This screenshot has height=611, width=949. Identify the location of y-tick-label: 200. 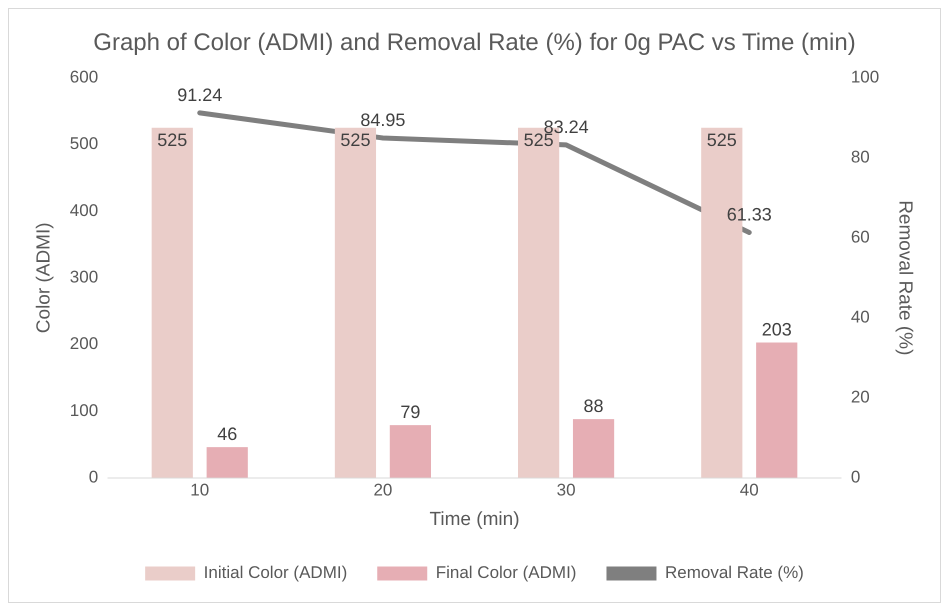
(84, 344).